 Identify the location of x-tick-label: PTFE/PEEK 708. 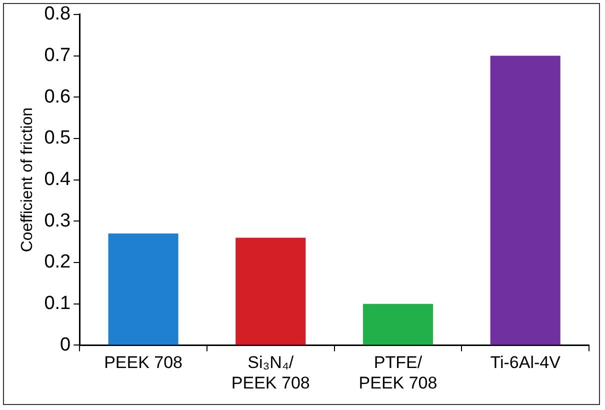
(398, 372).